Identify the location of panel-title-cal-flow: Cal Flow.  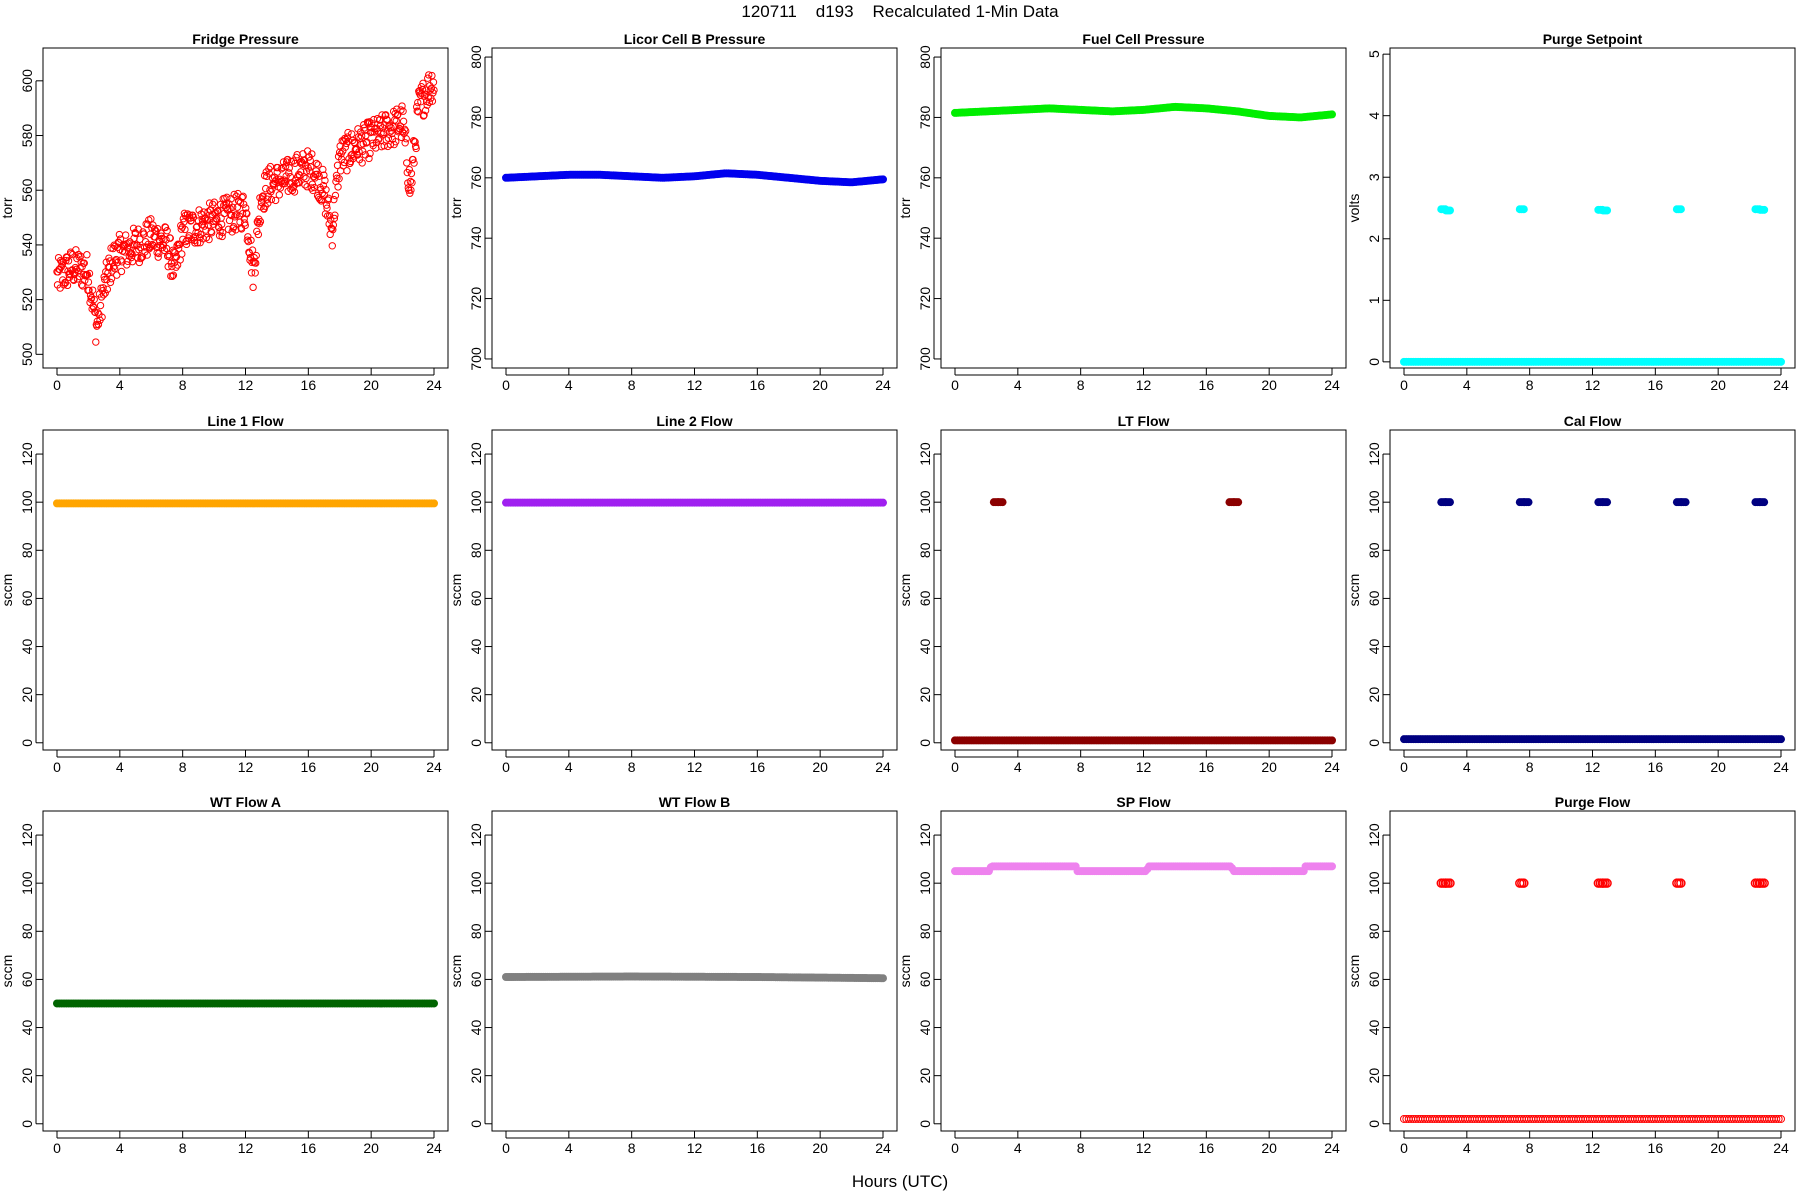
(1593, 421).